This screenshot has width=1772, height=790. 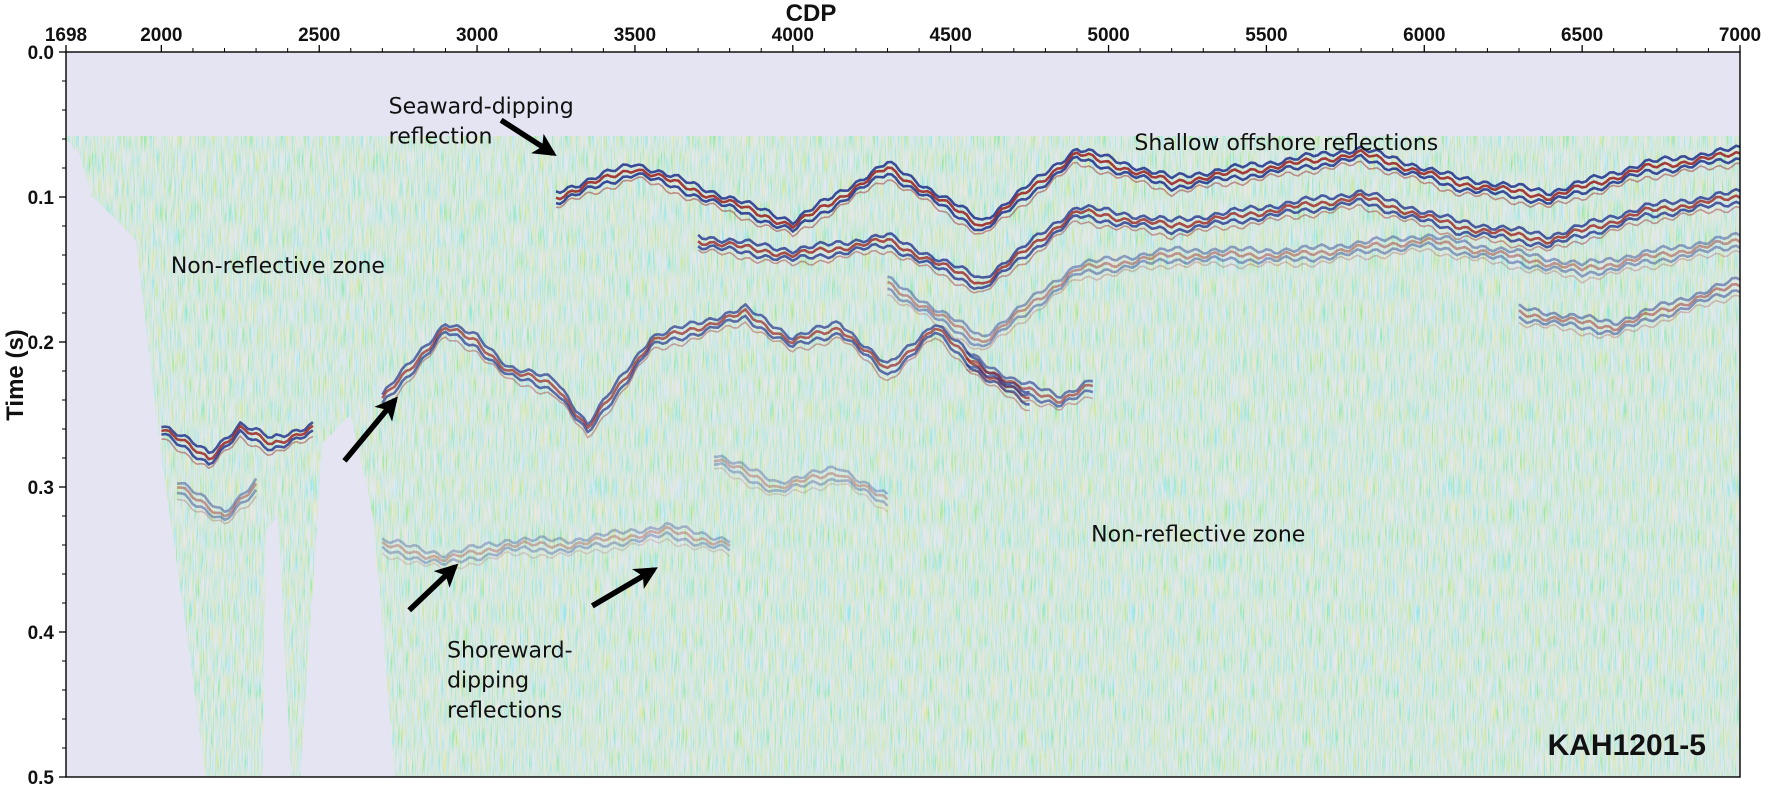 What do you see at coordinates (1108, 35) in the screenshot?
I see `x-tick-label: 5000` at bounding box center [1108, 35].